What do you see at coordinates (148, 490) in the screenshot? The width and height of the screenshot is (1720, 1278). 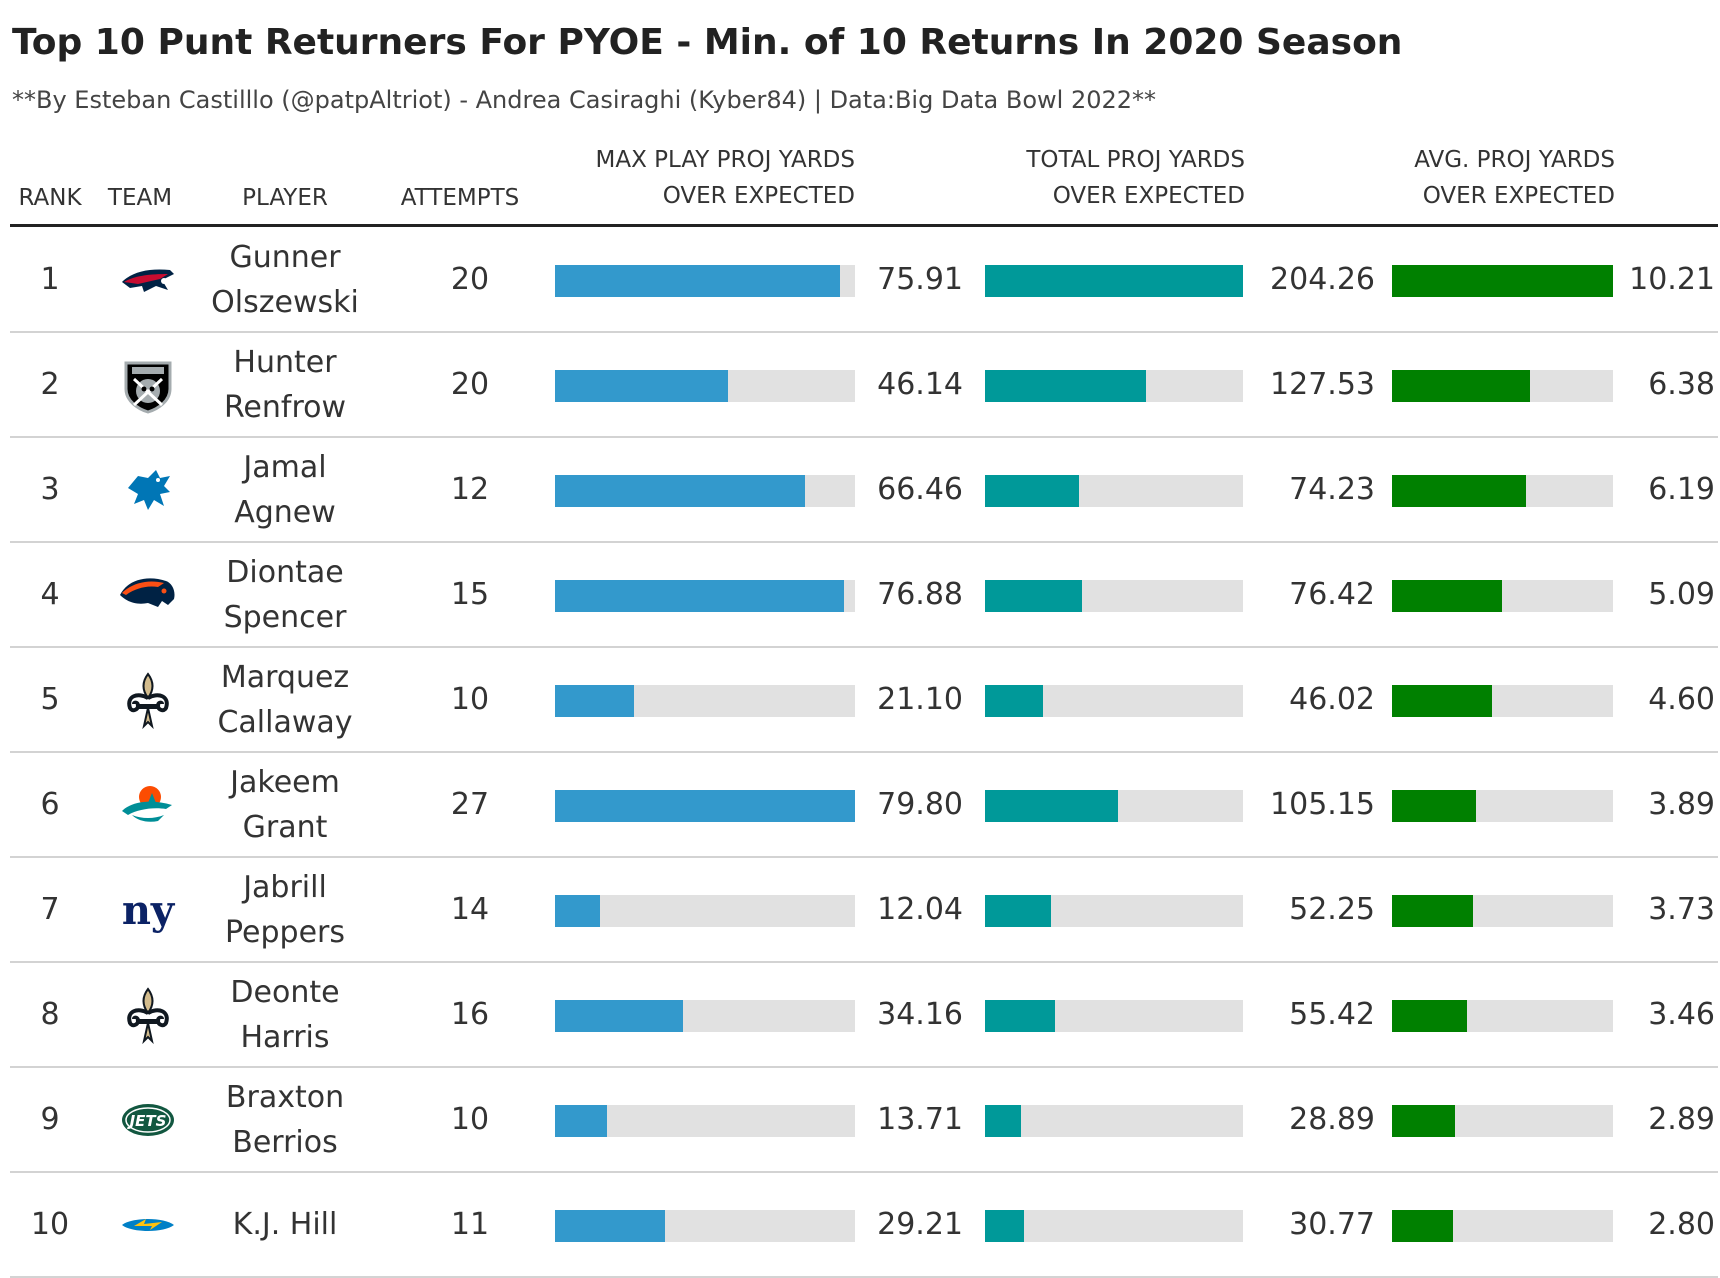 I see `lions-logo-icon` at bounding box center [148, 490].